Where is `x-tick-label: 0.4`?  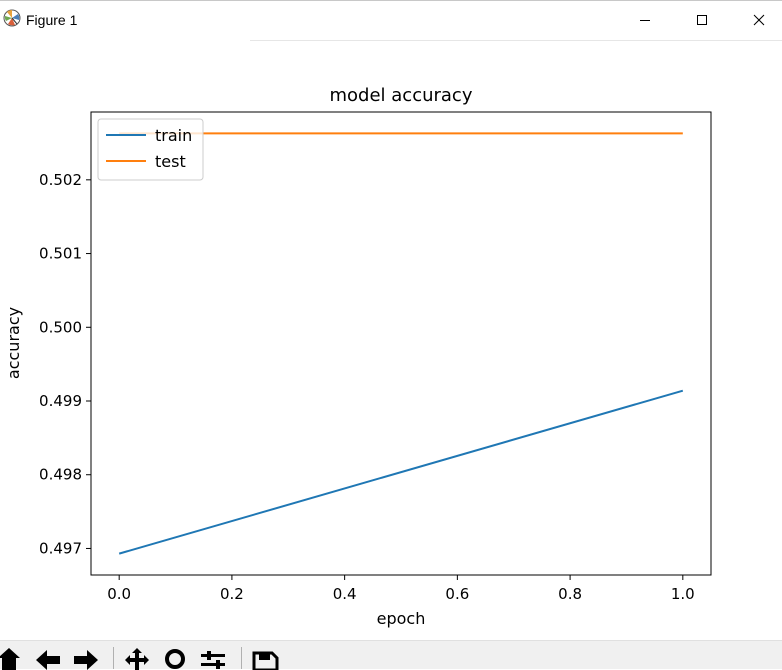 x-tick-label: 0.4 is located at coordinates (345, 594).